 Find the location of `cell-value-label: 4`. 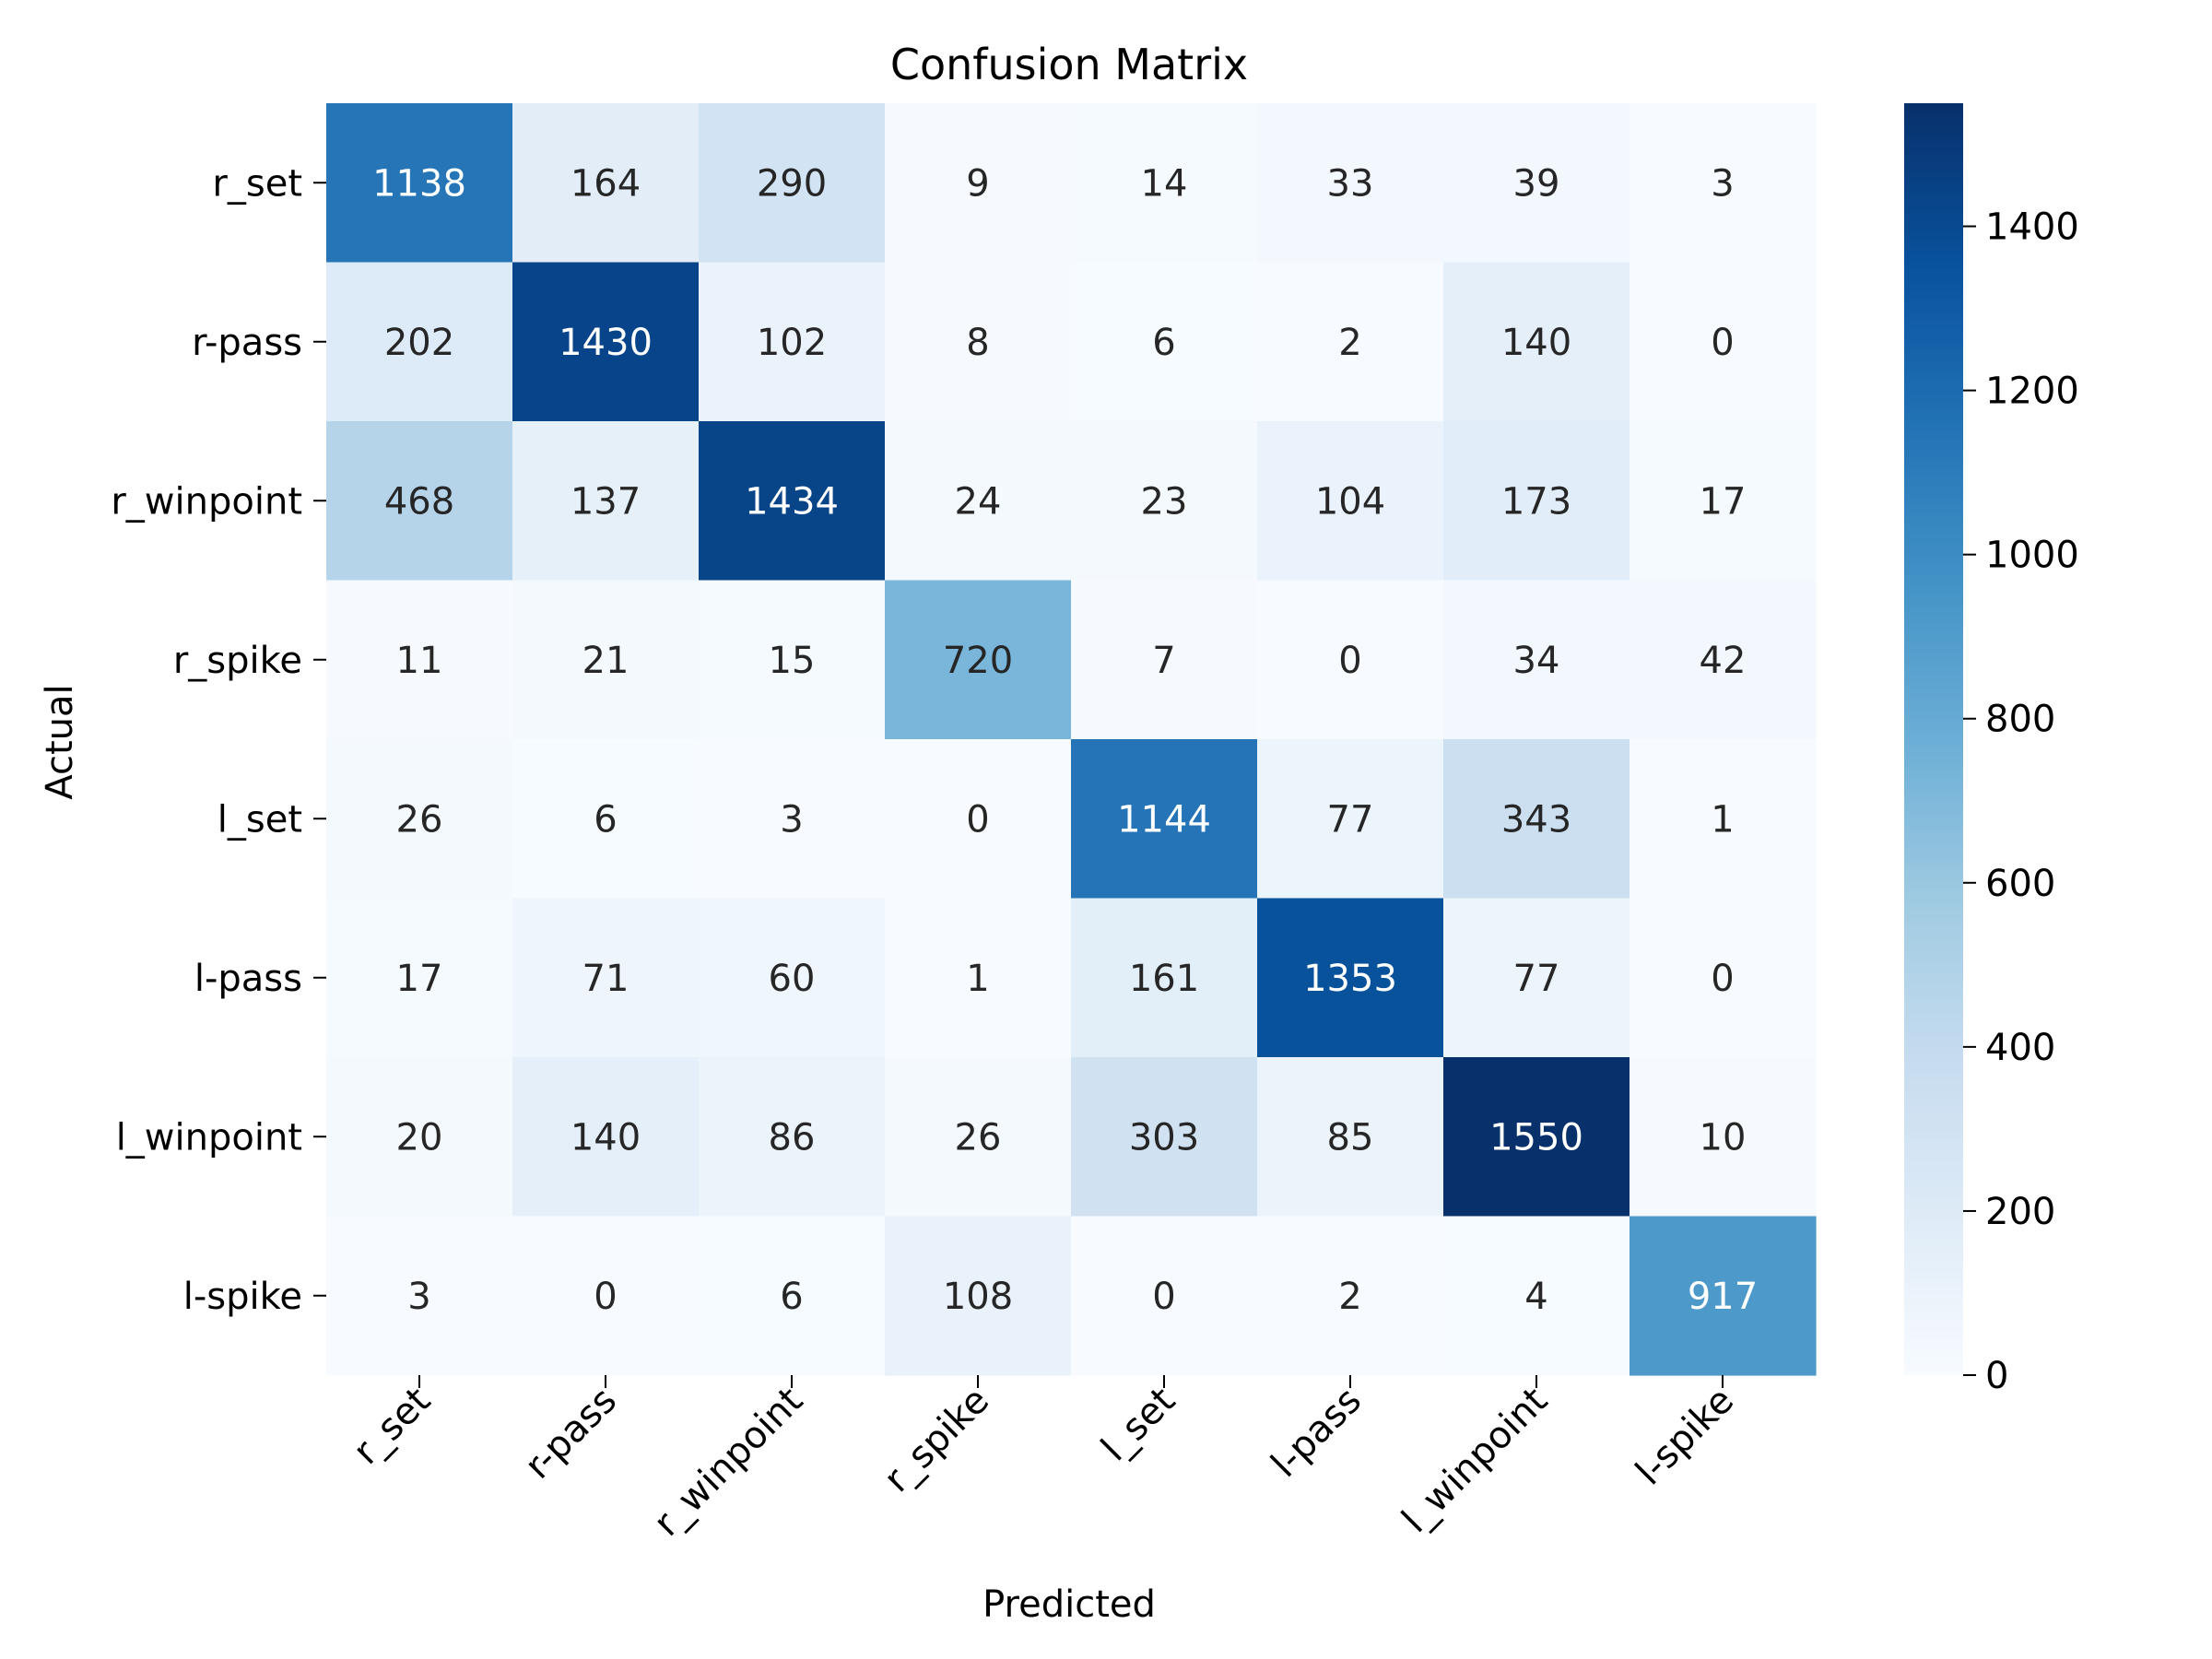

cell-value-label: 4 is located at coordinates (1535, 1297).